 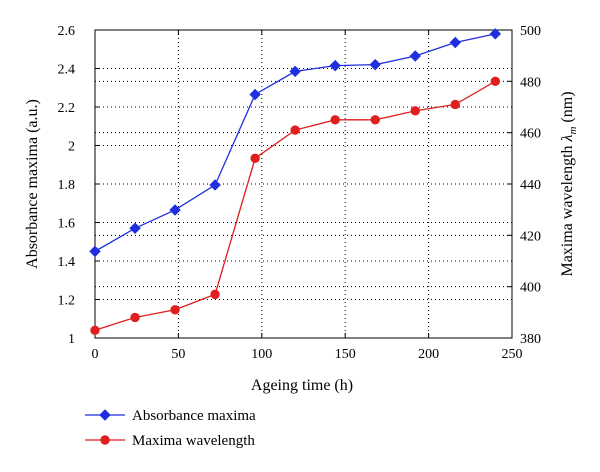 I want to click on legend-label: Maxima wavelength, so click(x=193, y=441).